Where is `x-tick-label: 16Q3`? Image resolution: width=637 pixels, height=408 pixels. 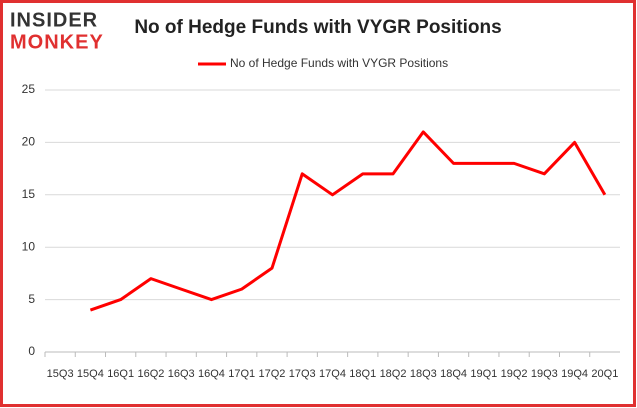
x-tick-label: 16Q3 is located at coordinates (181, 374).